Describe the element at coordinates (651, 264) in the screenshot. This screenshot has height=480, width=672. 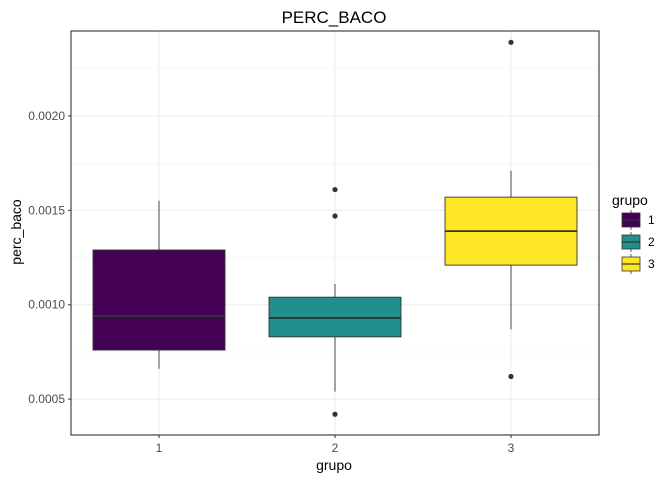
I see `legend-label: 3` at that location.